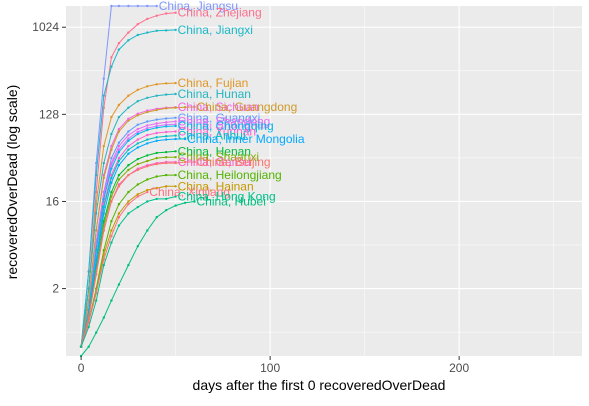  I want to click on series-label: China, Hunan, so click(214, 94).